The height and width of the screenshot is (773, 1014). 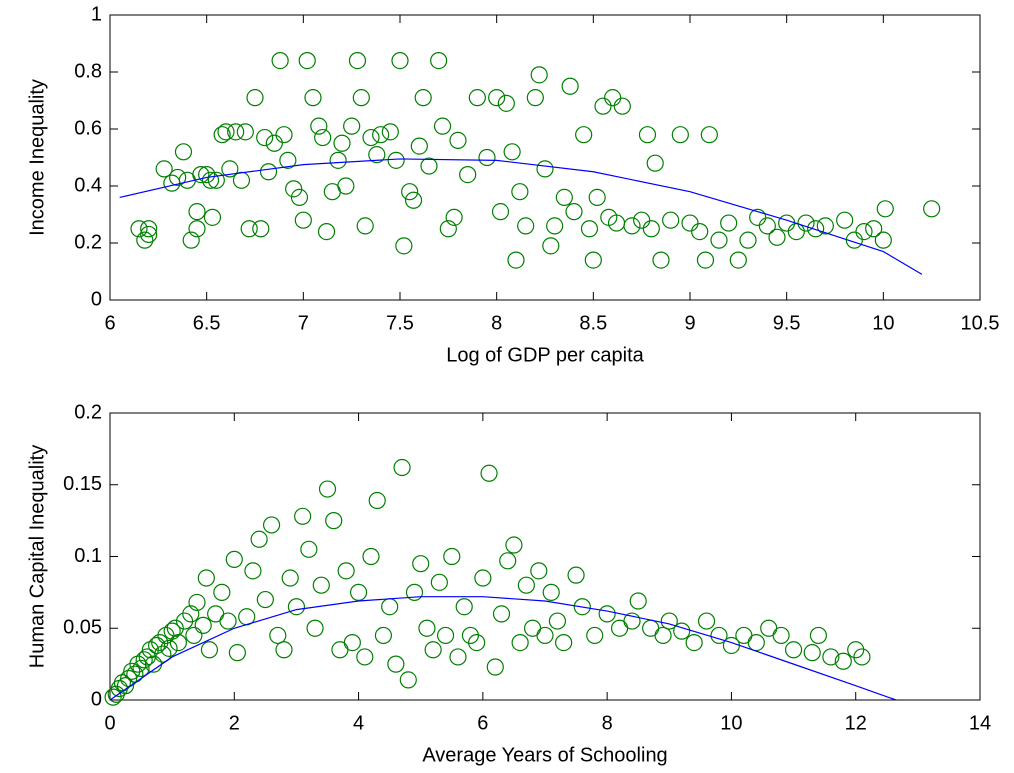 I want to click on y-tick-label: 1, so click(x=96, y=14).